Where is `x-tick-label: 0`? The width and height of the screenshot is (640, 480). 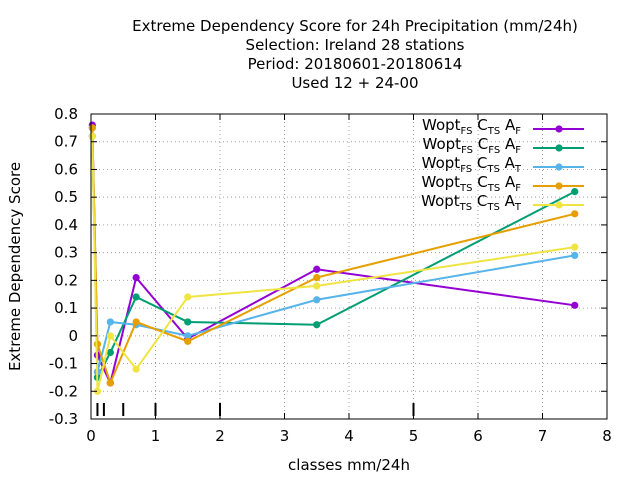 x-tick-label: 0 is located at coordinates (91, 436).